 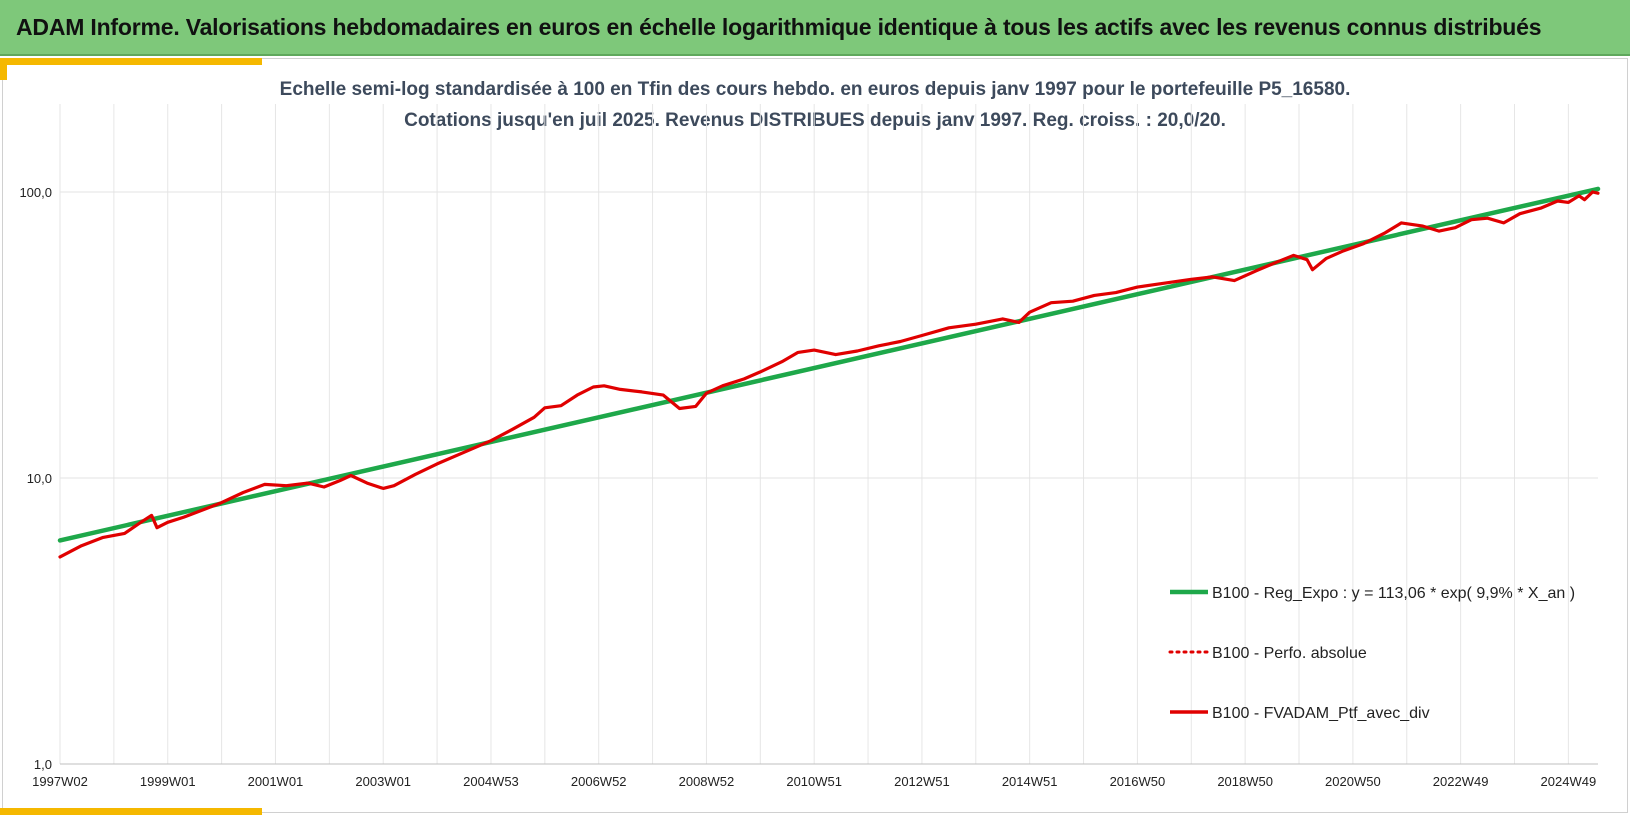 I want to click on x-tick-label: 2016W50, so click(x=1138, y=781).